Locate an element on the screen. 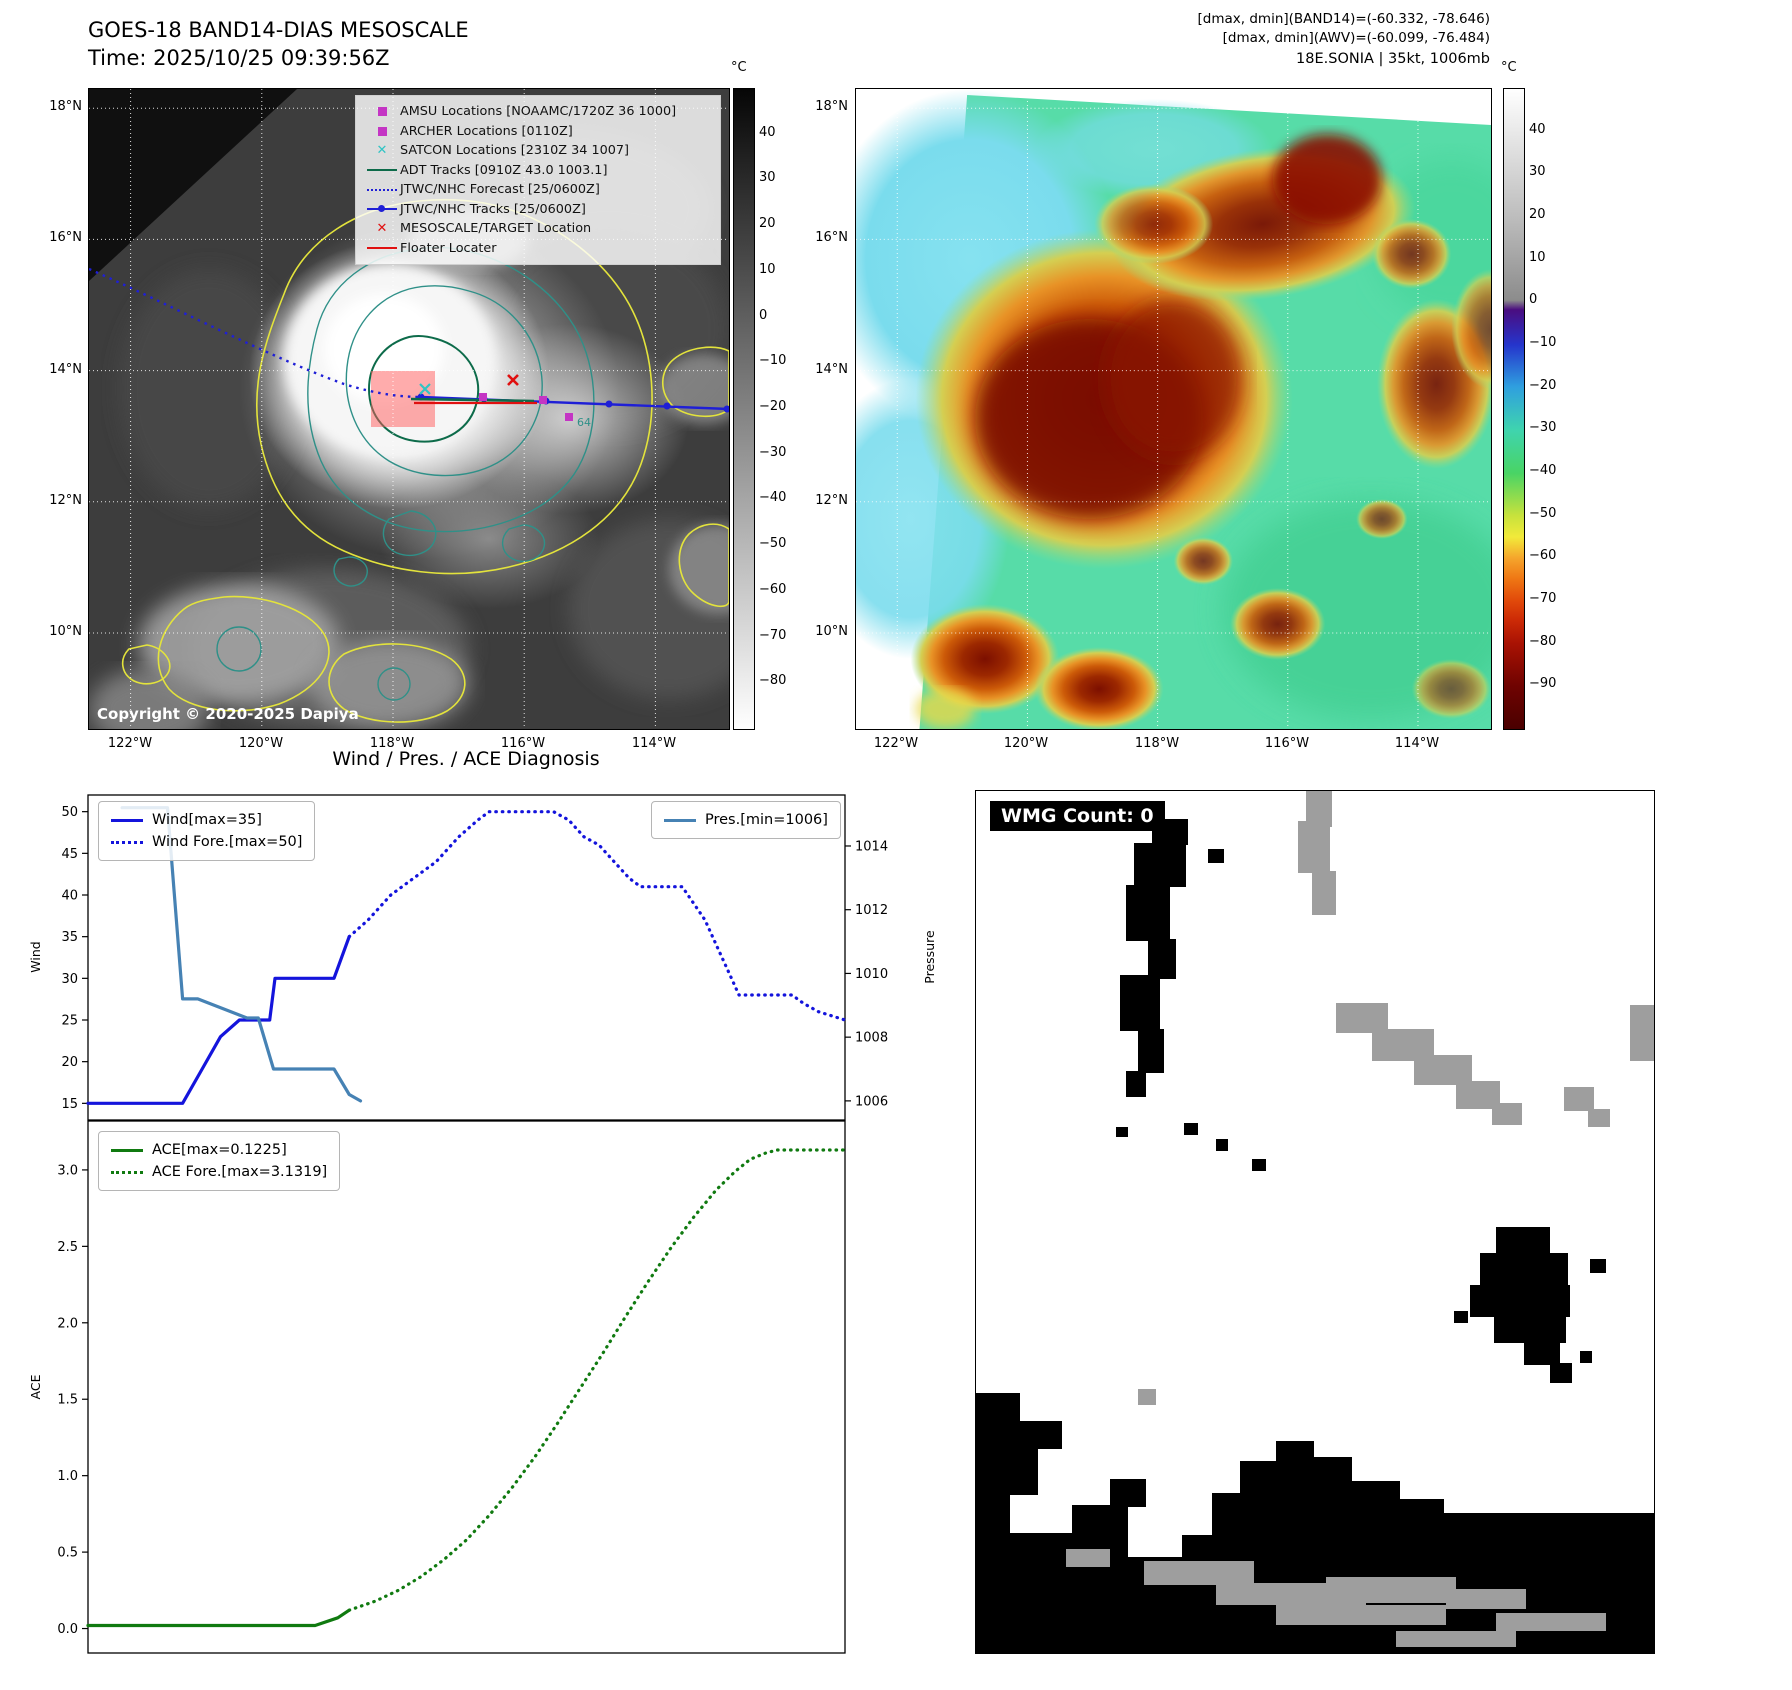 This screenshot has width=1792, height=1690. svg-text: 2.5 is located at coordinates (67, 1247).